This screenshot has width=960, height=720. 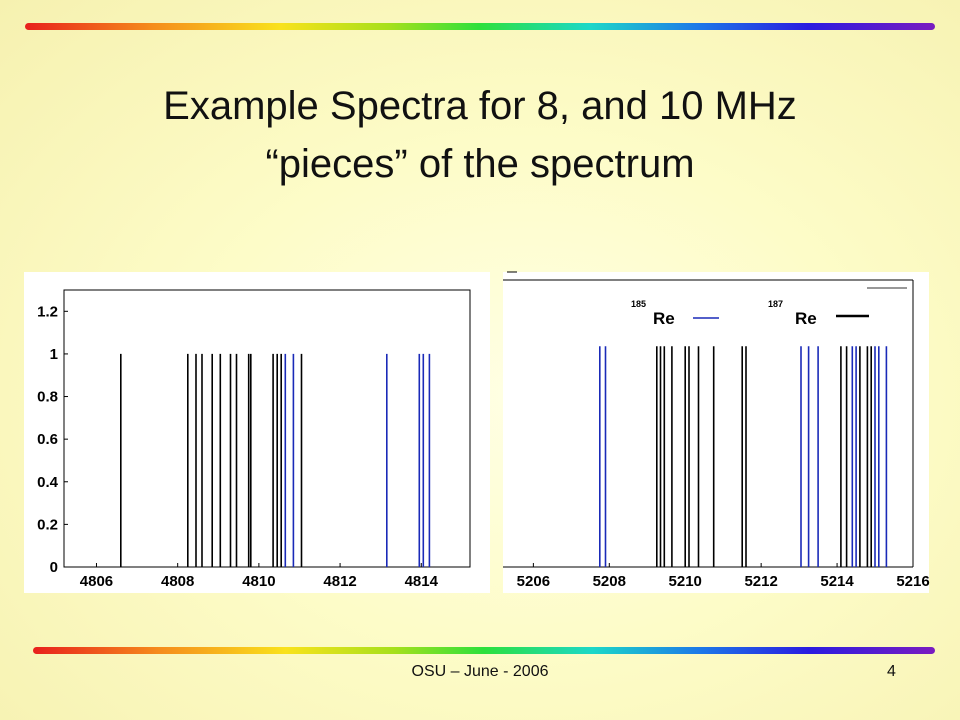 I want to click on left-x-tick-label: 4806, so click(x=96, y=581).